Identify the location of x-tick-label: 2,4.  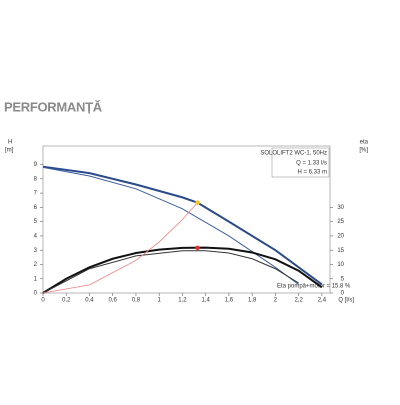
(322, 301).